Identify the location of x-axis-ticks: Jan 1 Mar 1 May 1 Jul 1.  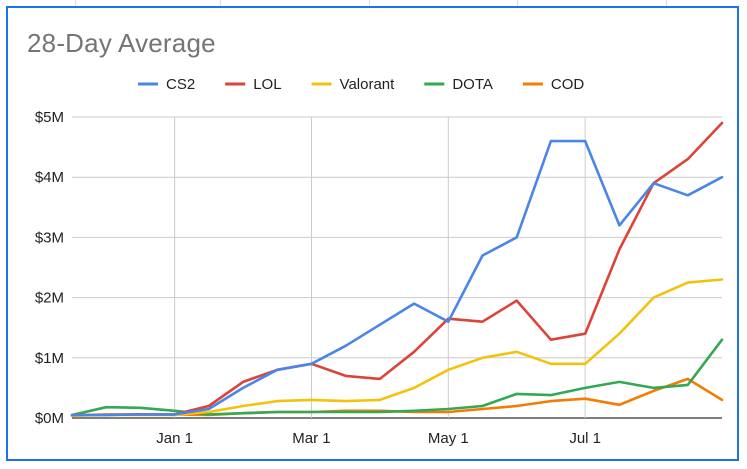
(378, 438).